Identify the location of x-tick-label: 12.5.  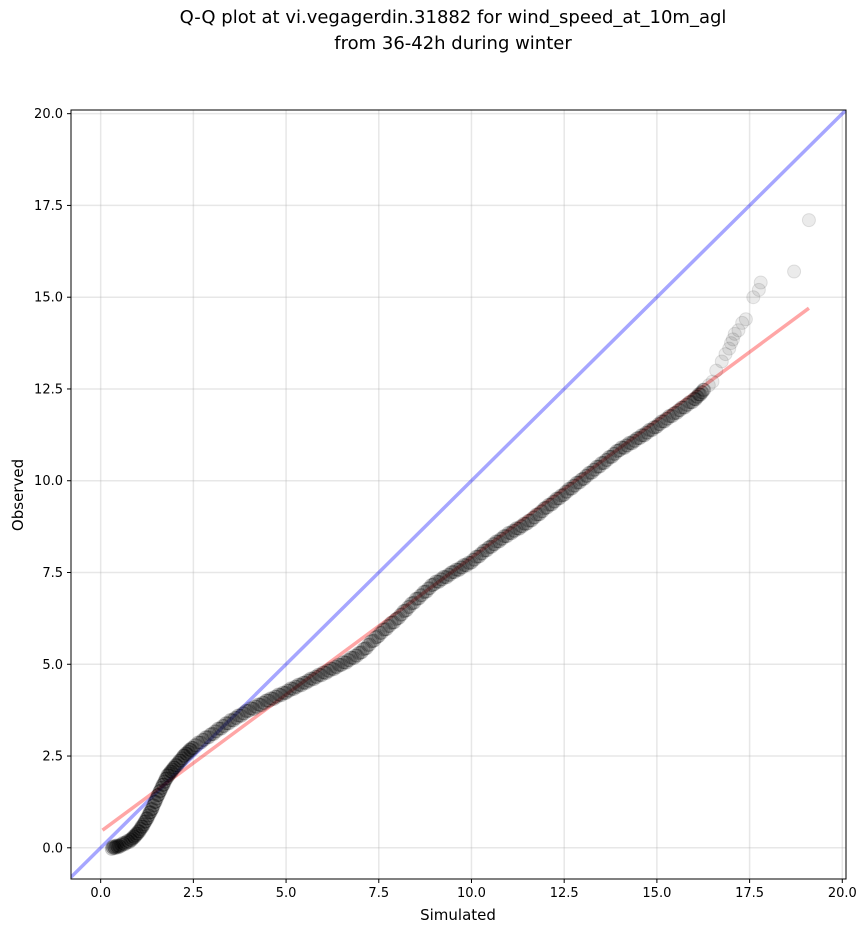
(564, 893).